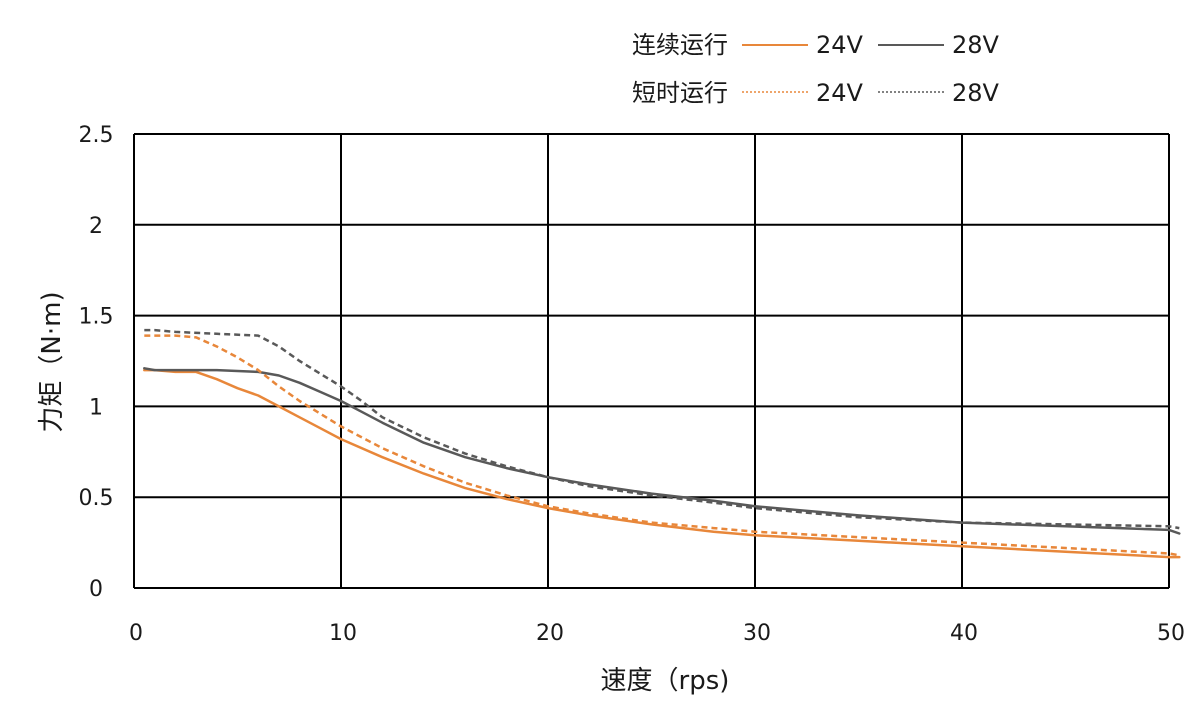  What do you see at coordinates (816, 69) in the screenshot?
I see `legend: 连续运行 24V 28V 短时运行 24V 28V` at bounding box center [816, 69].